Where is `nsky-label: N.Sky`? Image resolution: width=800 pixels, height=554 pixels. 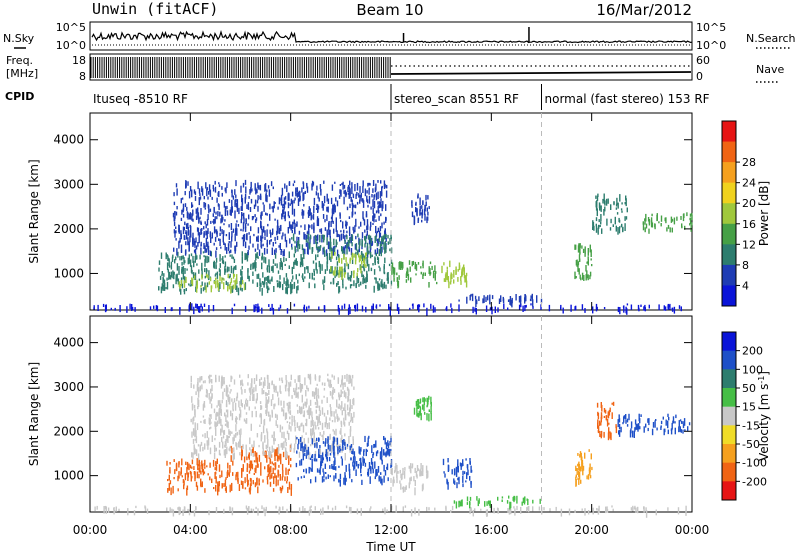
nsky-label: N.Sky is located at coordinates (19, 38).